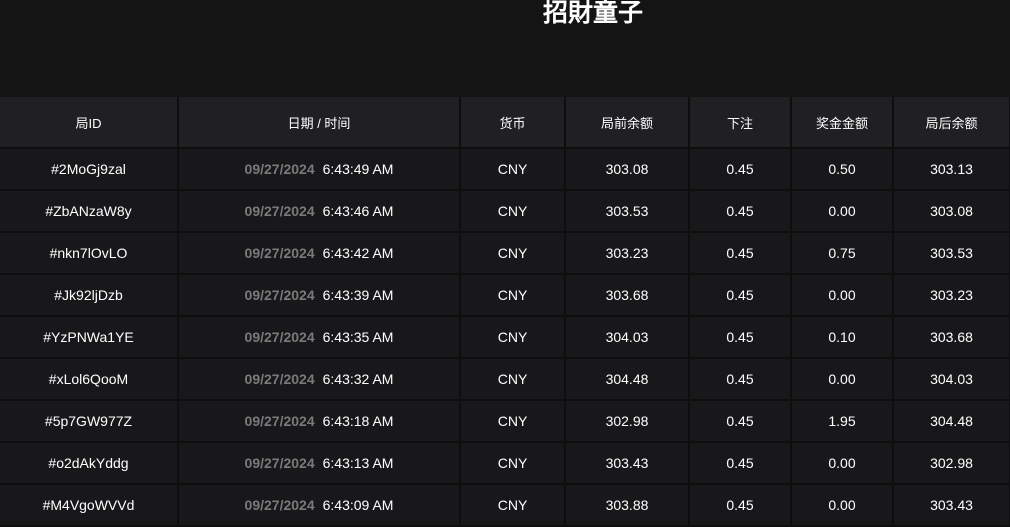 This screenshot has width=1010, height=527. I want to click on page-title: 招財童子, so click(592, 13).